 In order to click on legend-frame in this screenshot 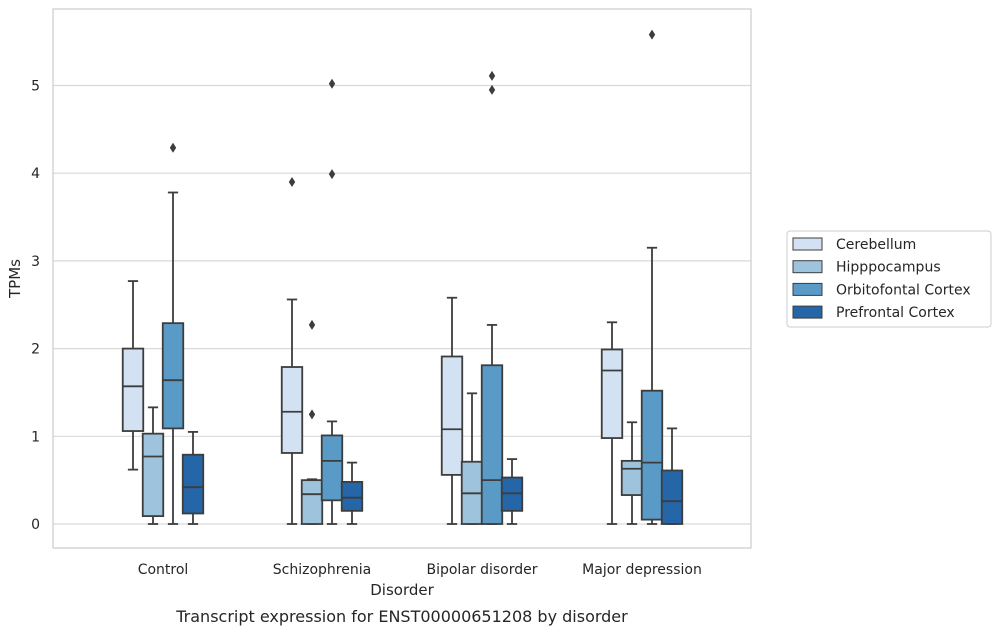, I will do `click(889, 279)`.